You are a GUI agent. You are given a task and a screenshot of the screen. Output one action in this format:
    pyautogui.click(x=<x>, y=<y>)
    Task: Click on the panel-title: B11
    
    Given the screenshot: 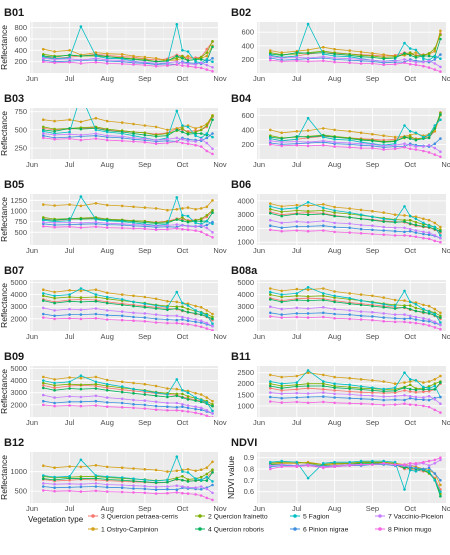 What is the action you would take?
    pyautogui.click(x=241, y=357)
    